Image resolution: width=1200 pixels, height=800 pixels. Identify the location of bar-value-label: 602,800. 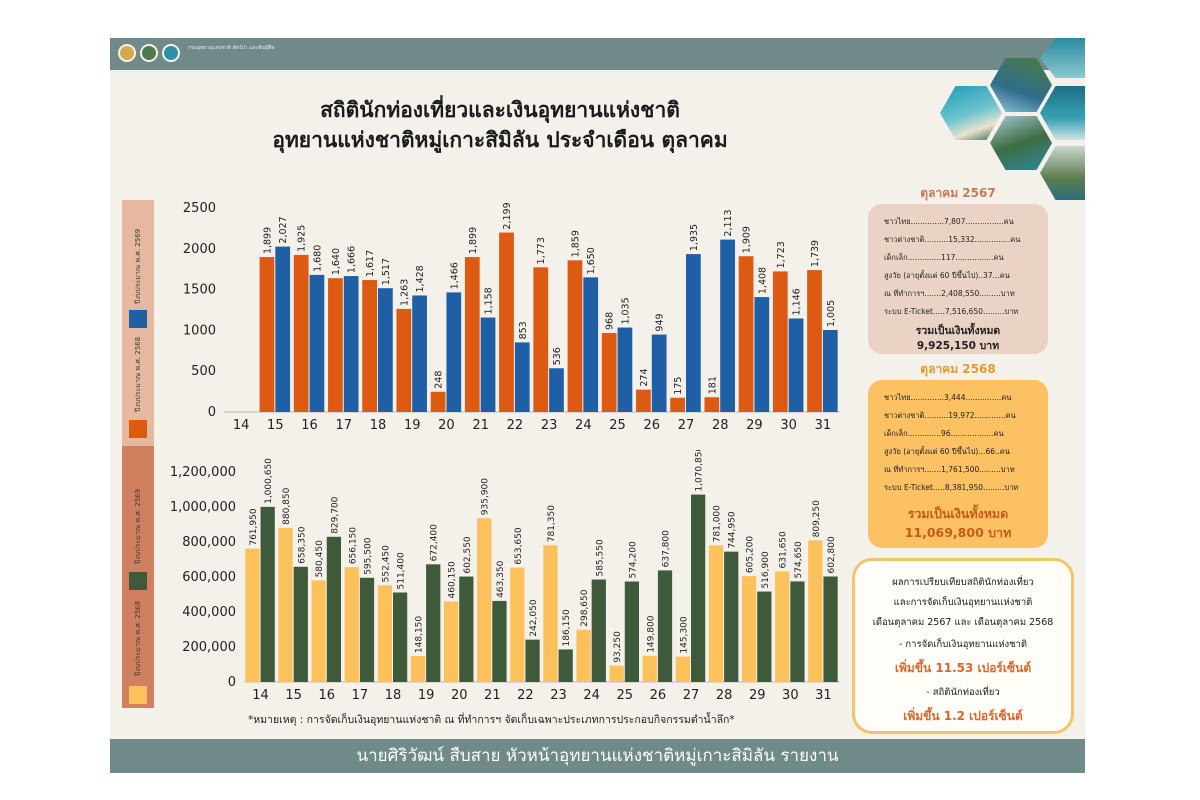
(832, 554).